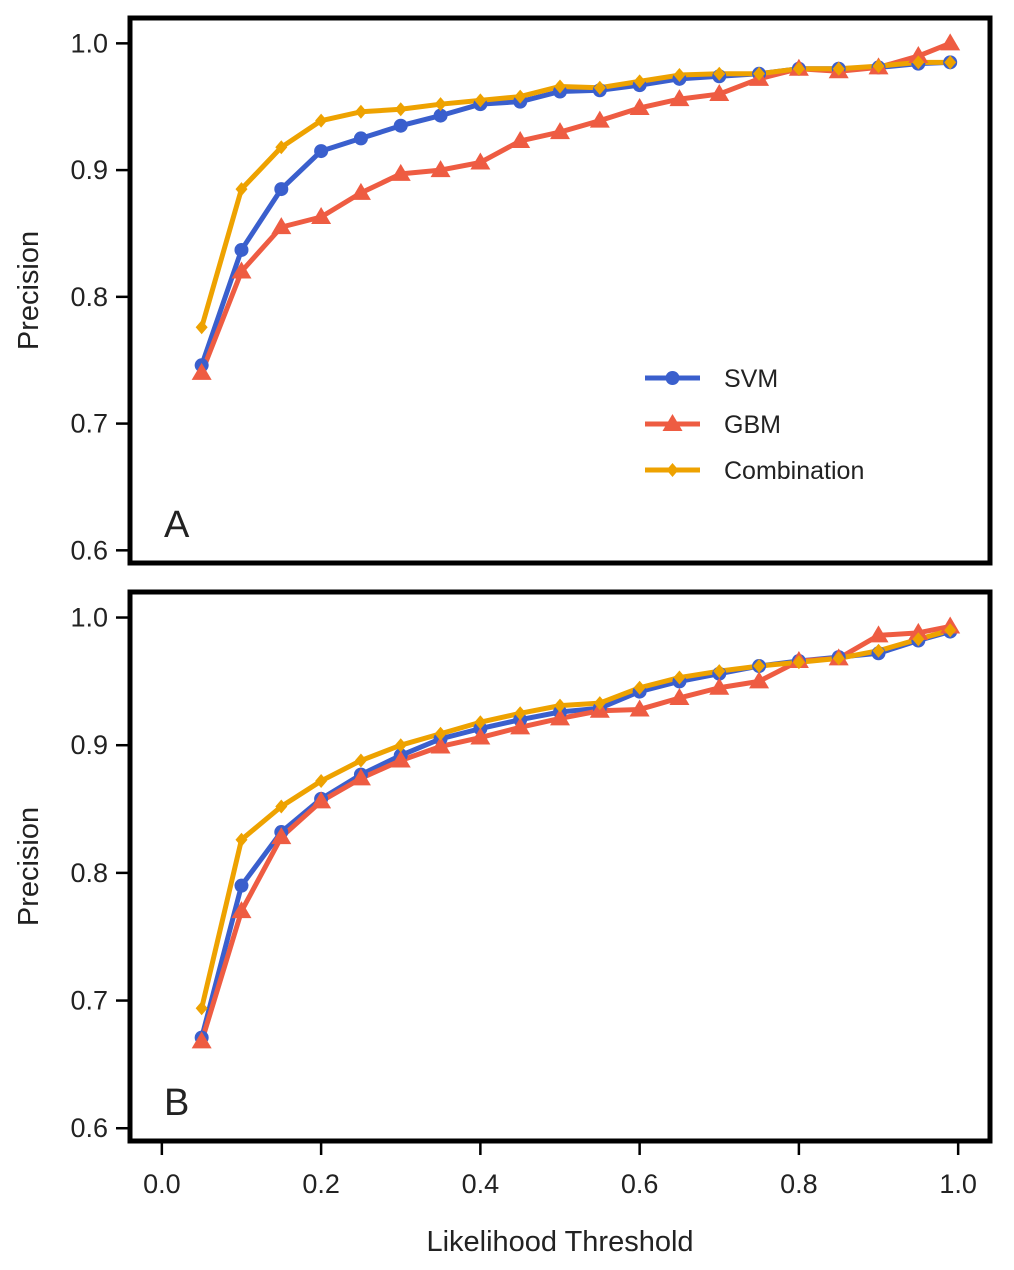 The image size is (1014, 1270). I want to click on legend: SVM GBM Combination, so click(754, 425).